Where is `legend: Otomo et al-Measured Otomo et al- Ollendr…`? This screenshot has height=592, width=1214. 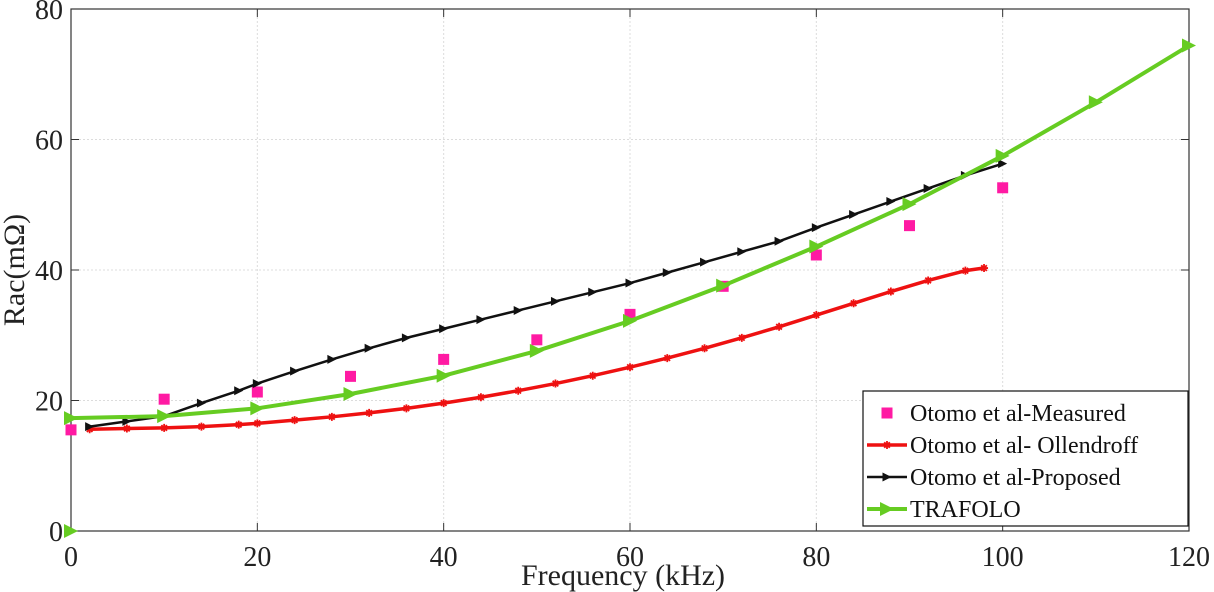 legend: Otomo et al-Measured Otomo et al- Ollendr… is located at coordinates (1025, 458).